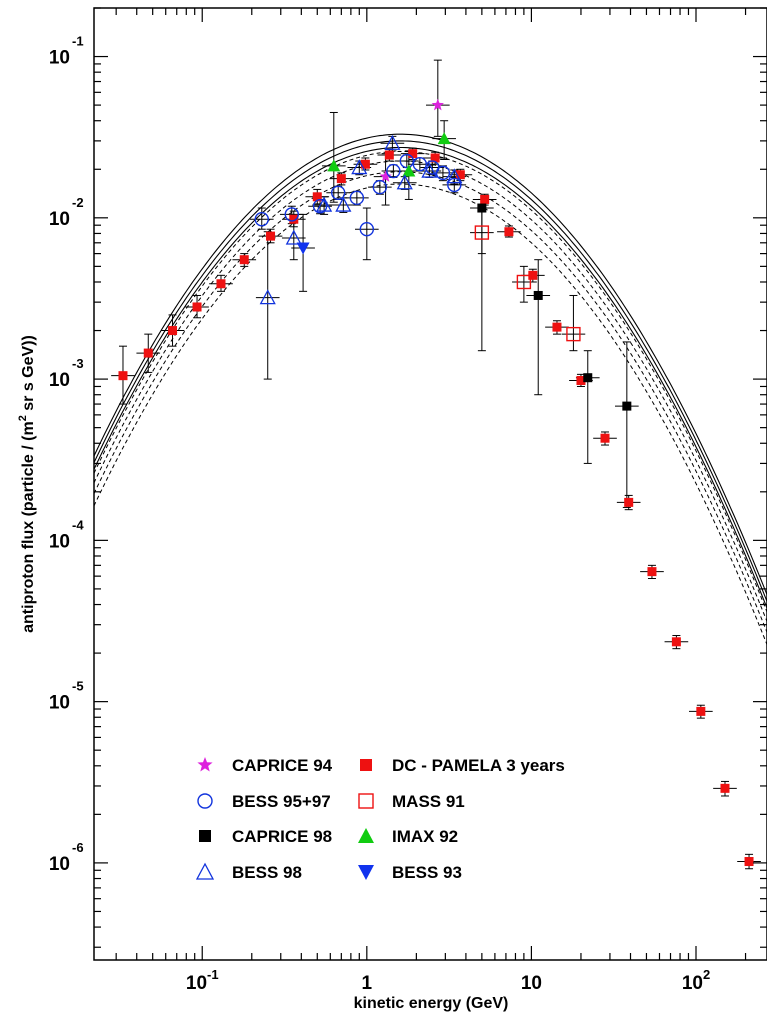 This screenshot has height=1019, width=767. Describe the element at coordinates (281, 801) in the screenshot. I see `legend-label-2: BESS 95+97` at that location.